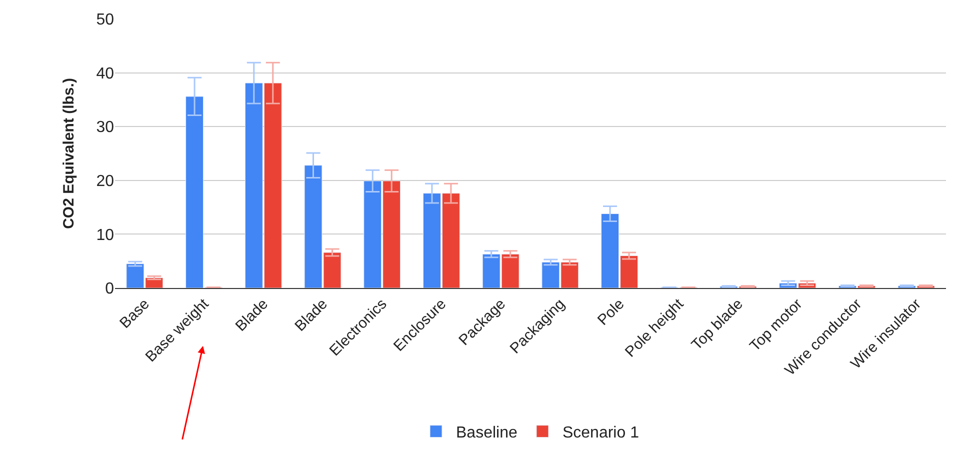 The height and width of the screenshot is (460, 958). Describe the element at coordinates (105, 127) in the screenshot. I see `y-tick-label: 30` at that location.